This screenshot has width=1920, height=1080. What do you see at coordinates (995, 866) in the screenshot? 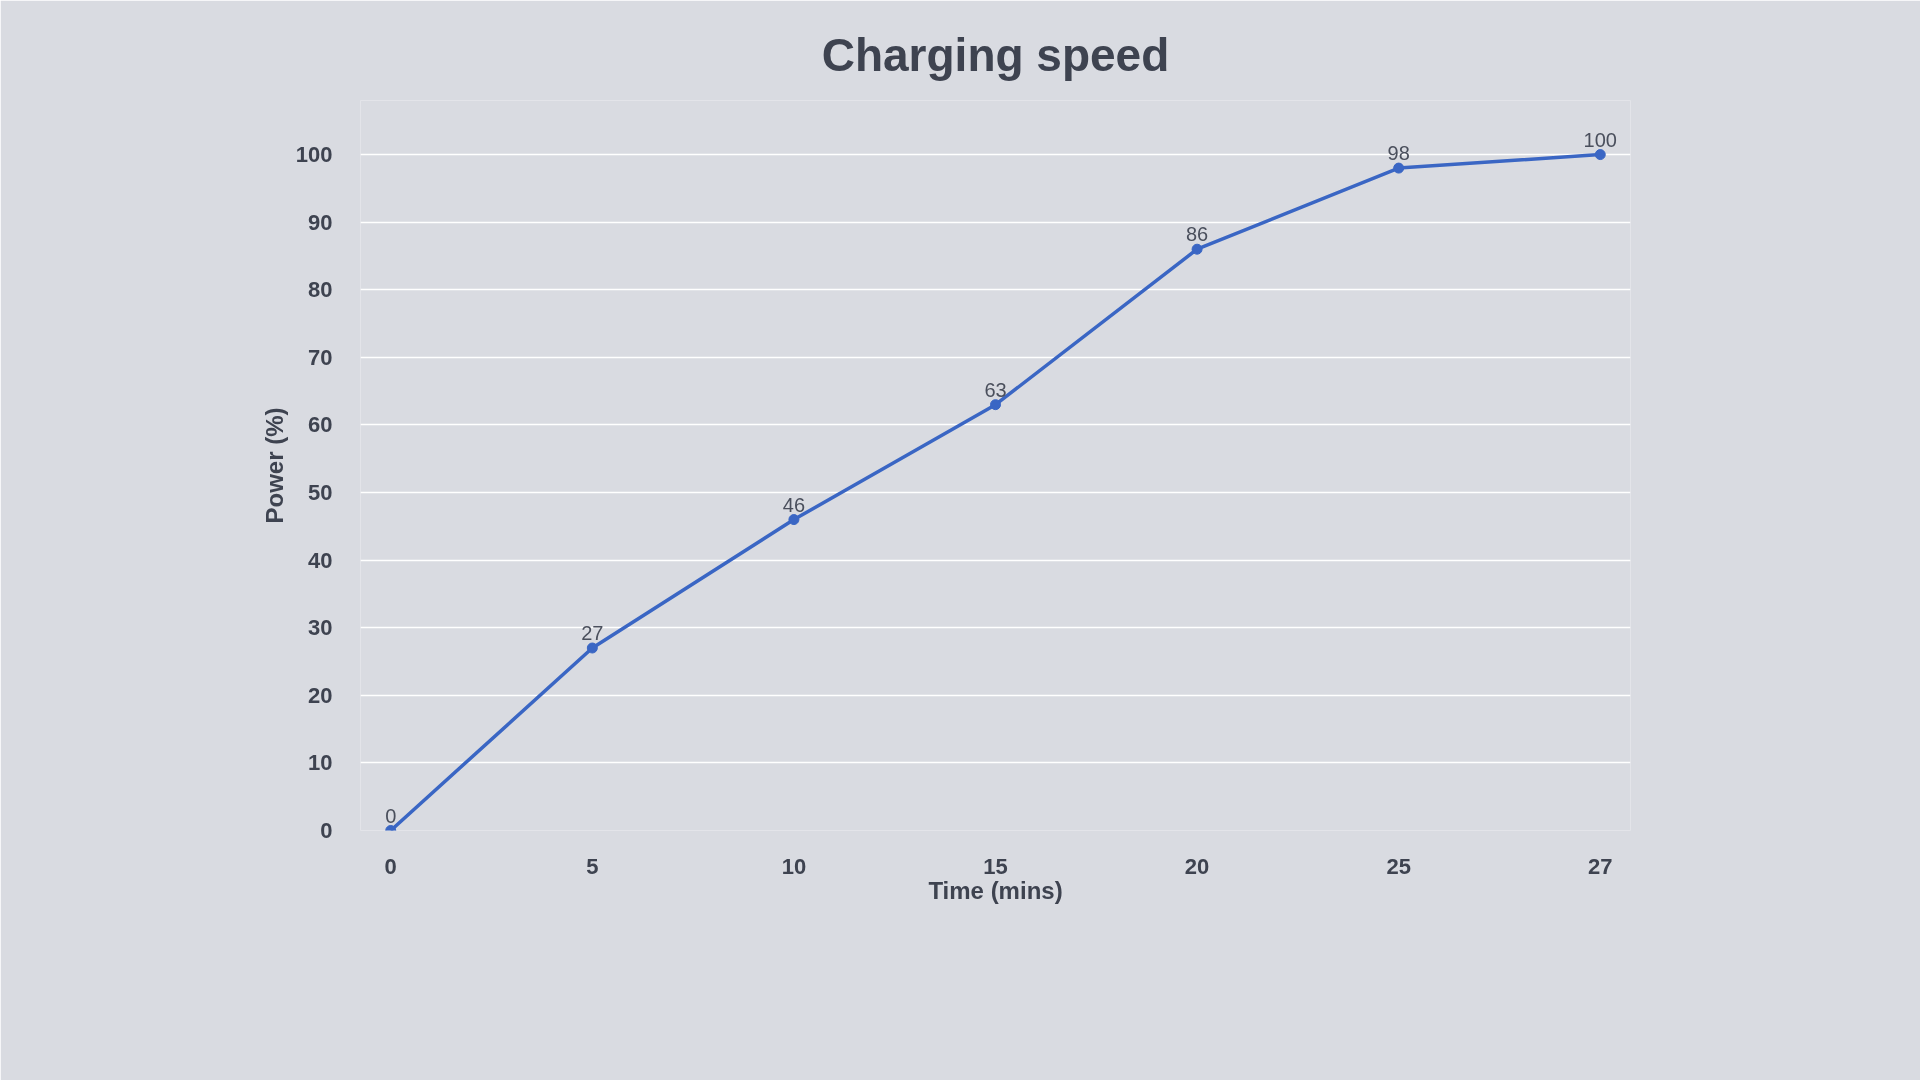
I see `x-tick-label: 15` at bounding box center [995, 866].